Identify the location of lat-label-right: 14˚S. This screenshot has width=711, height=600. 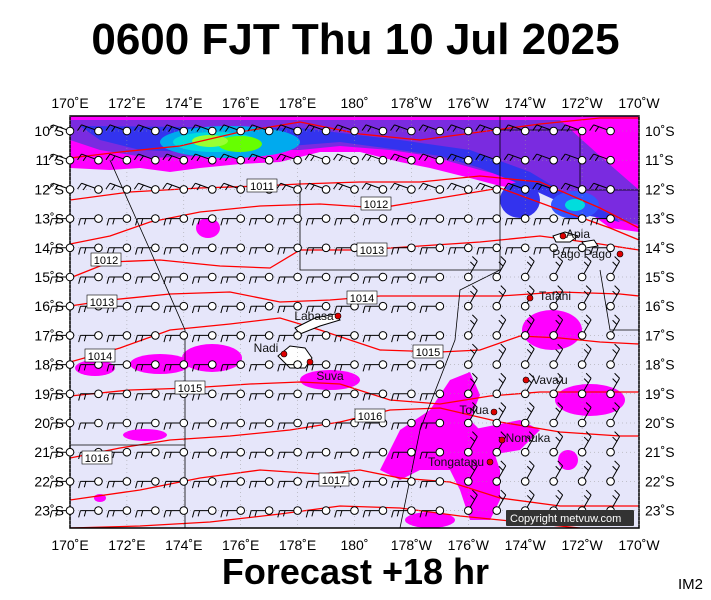
(660, 248).